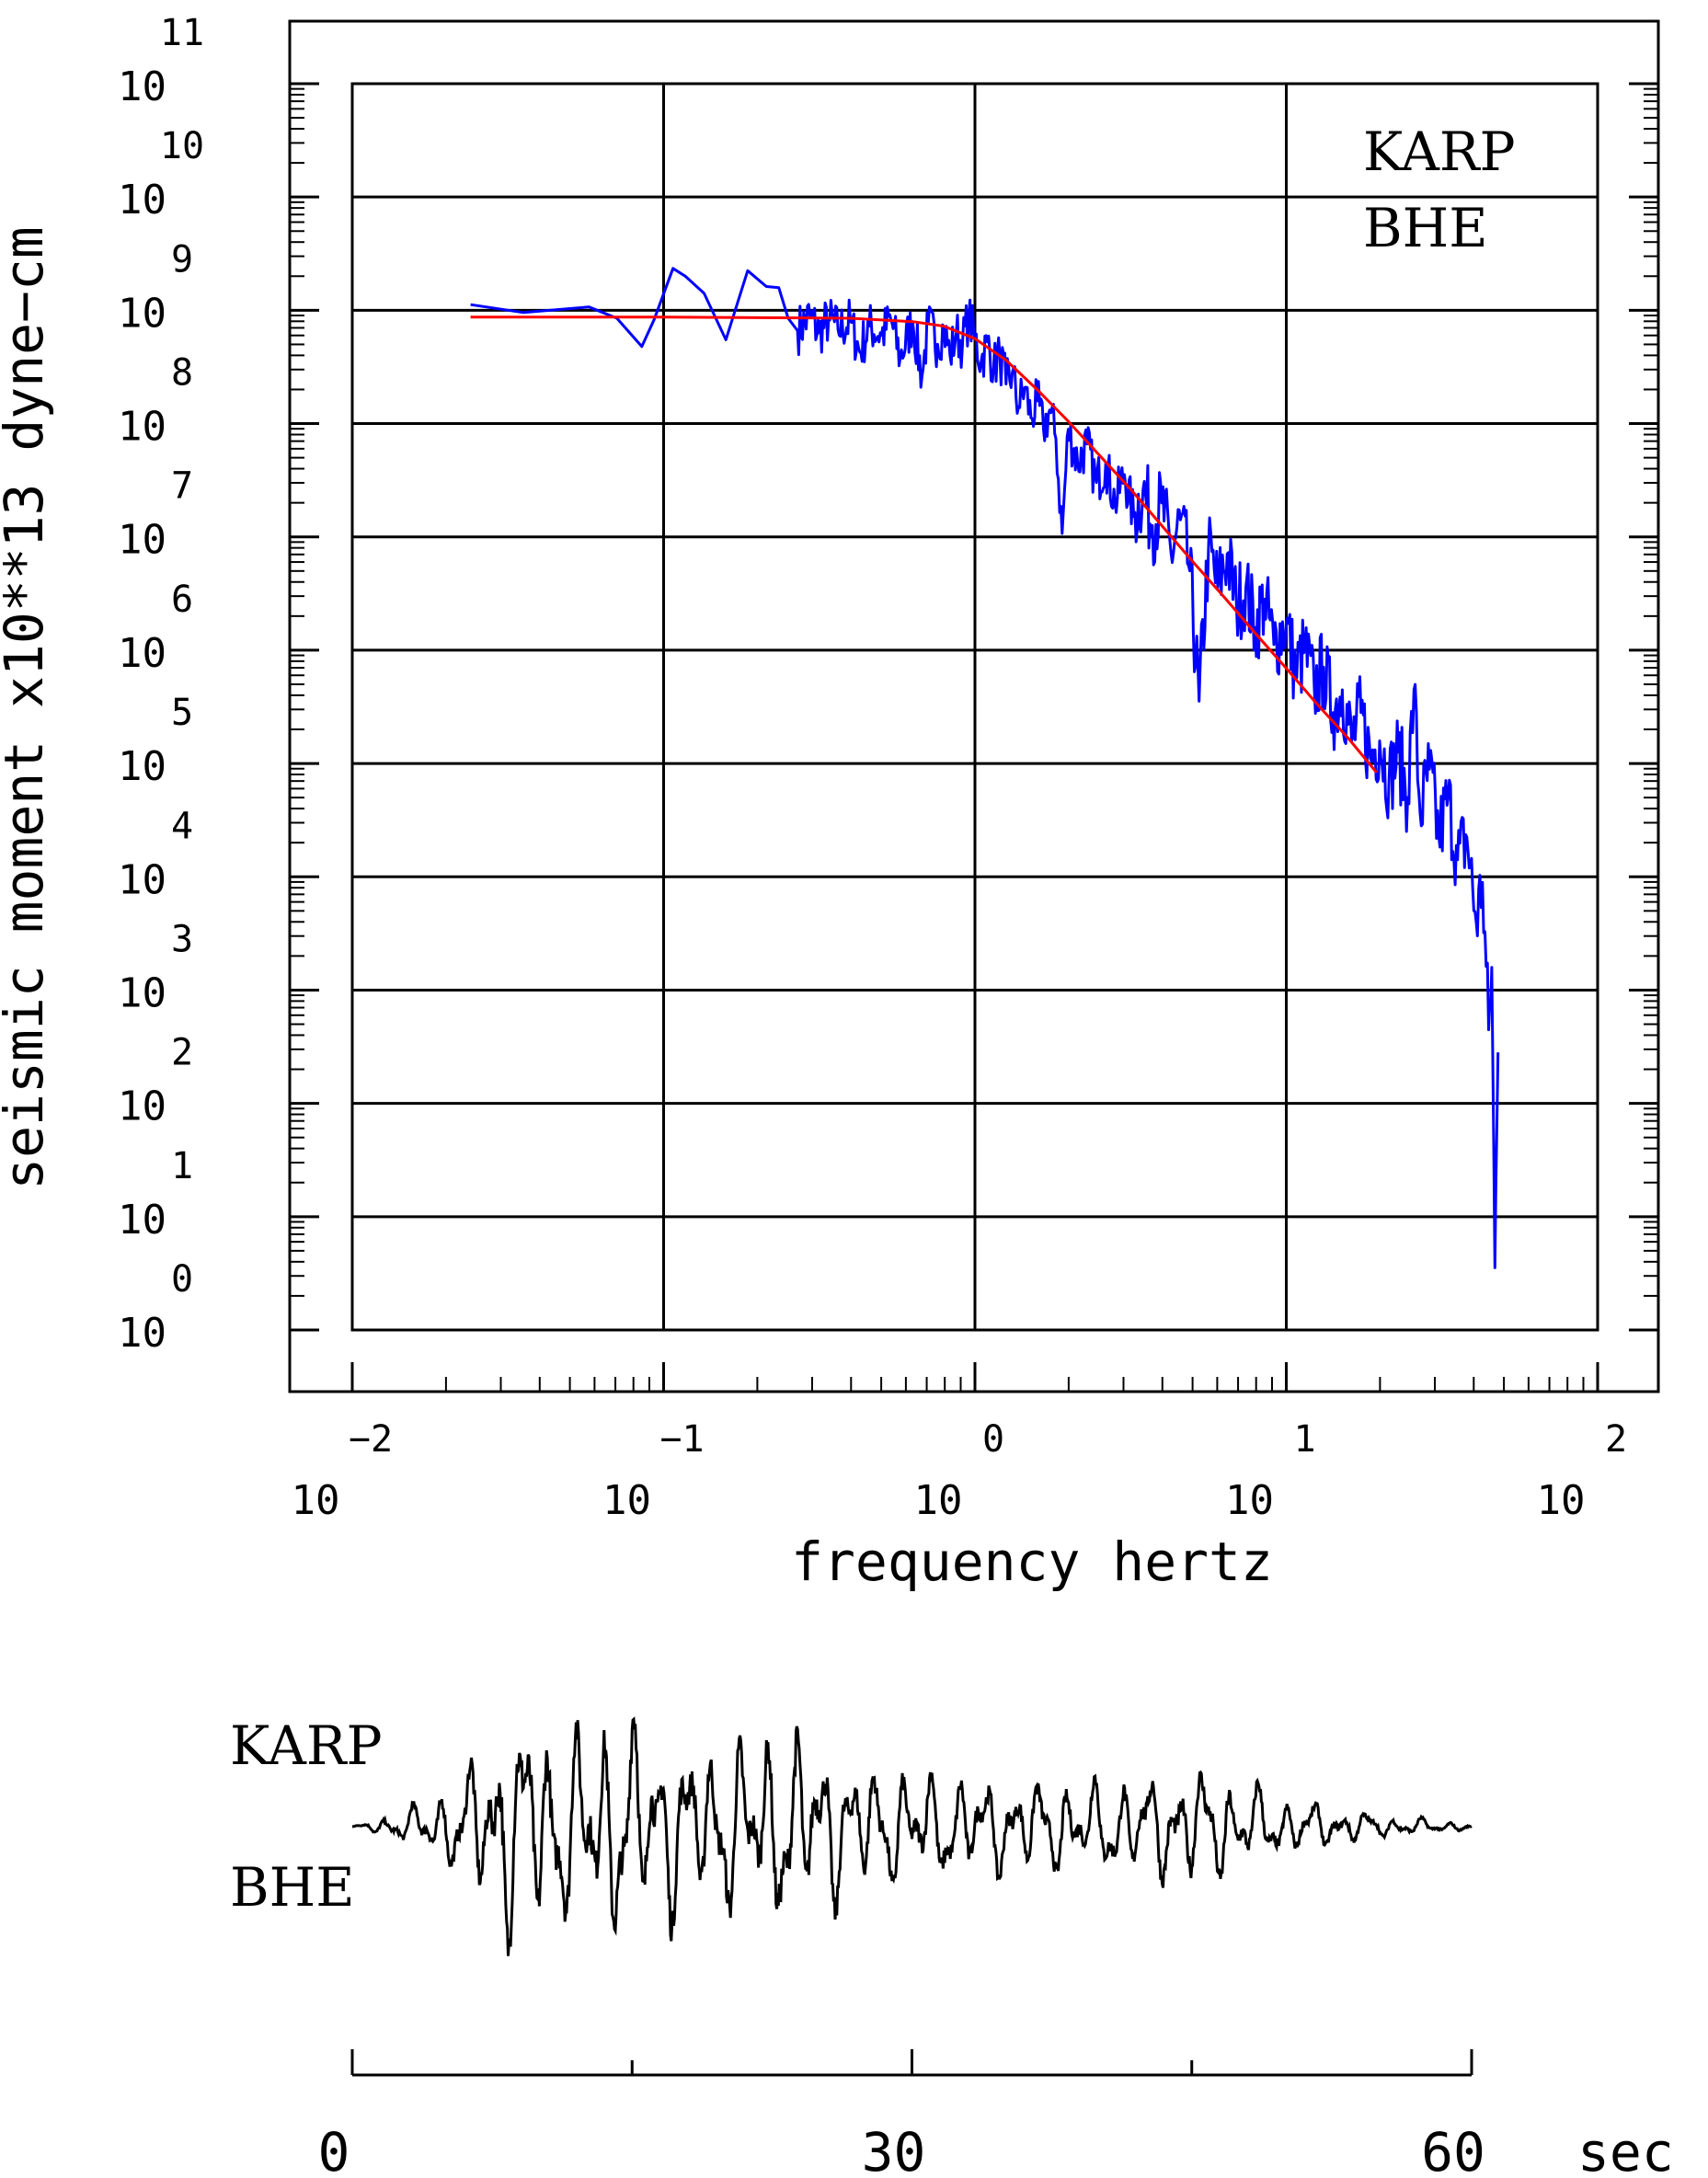 This screenshot has width=1708, height=2178. I want to click on x-tick-exponent: −2, so click(371, 1439).